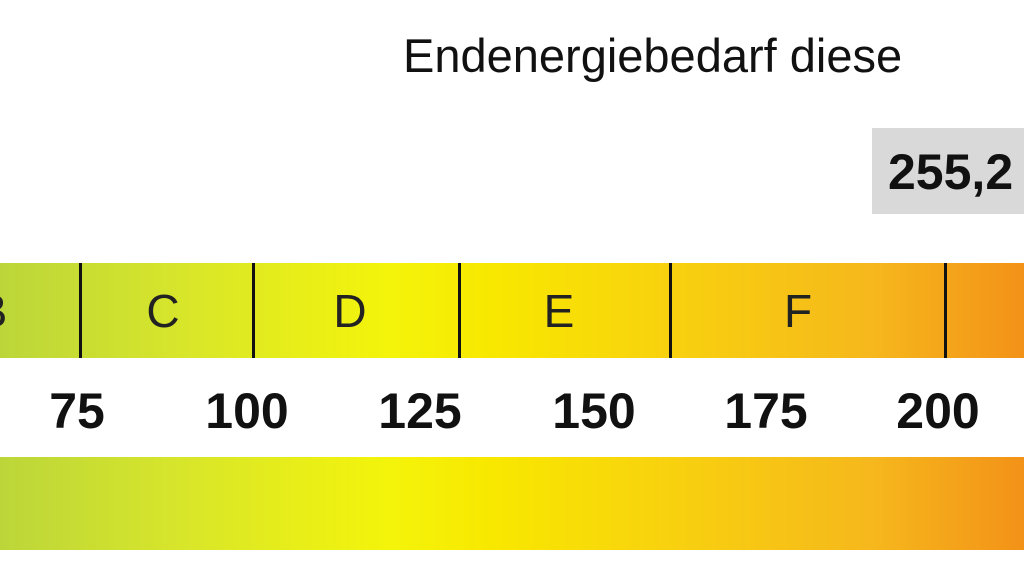  What do you see at coordinates (594, 411) in the screenshot?
I see `scale-label: 150` at bounding box center [594, 411].